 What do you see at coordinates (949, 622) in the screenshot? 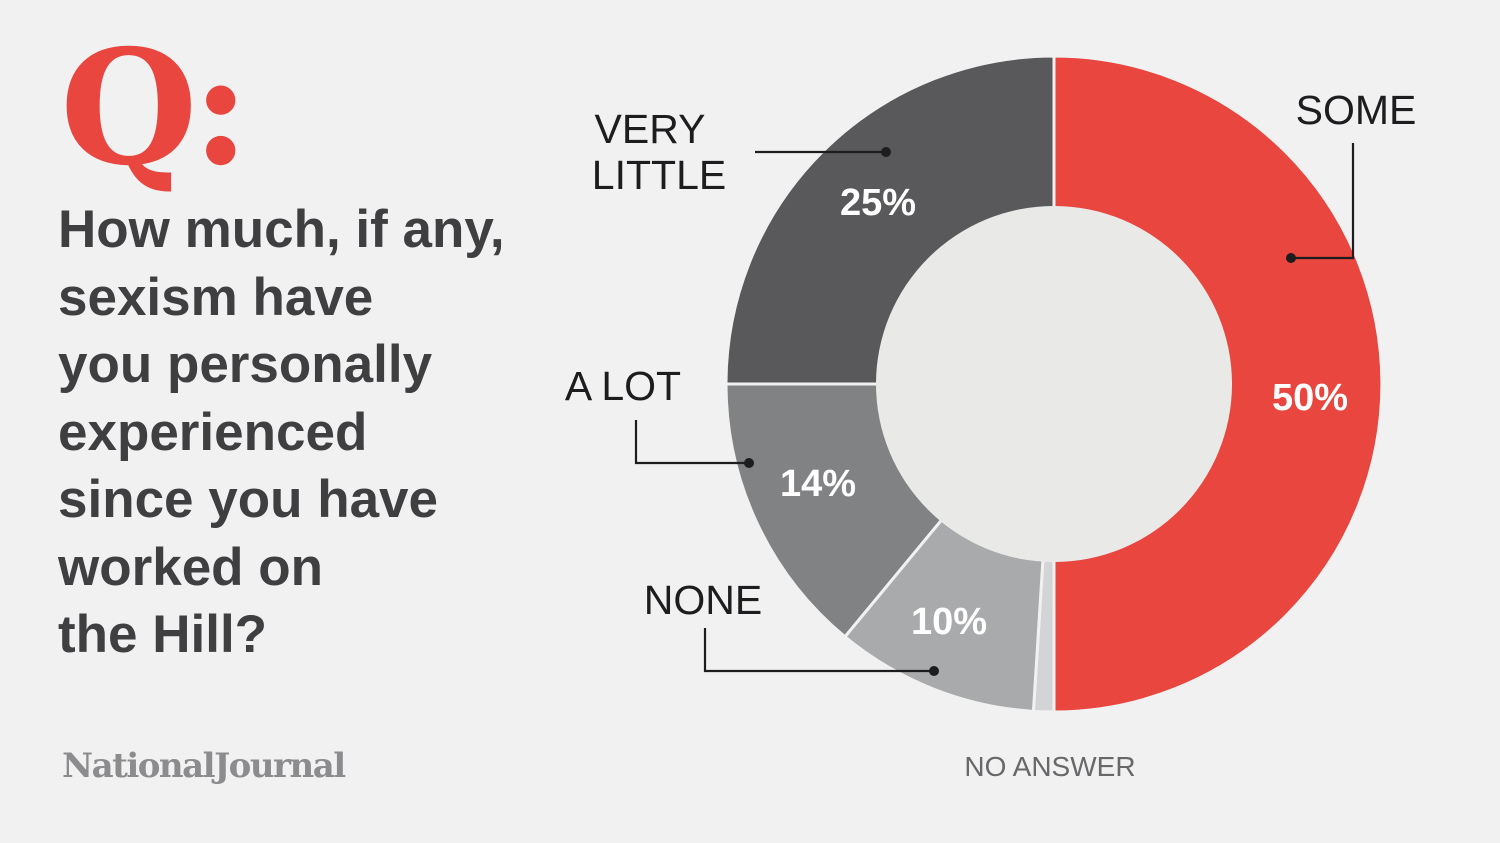
I see `pct-label-none: 10%` at bounding box center [949, 622].